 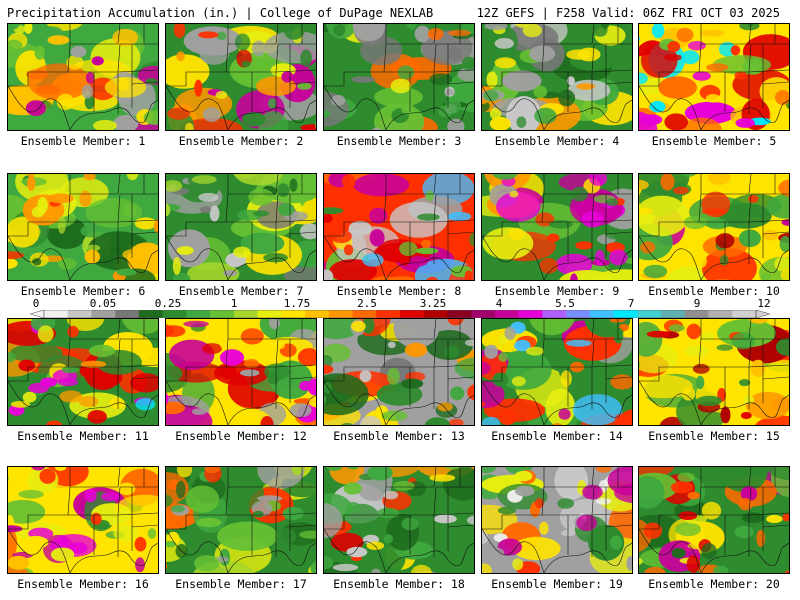 I want to click on member-label: Ensemble Member: 8, so click(x=399, y=291).